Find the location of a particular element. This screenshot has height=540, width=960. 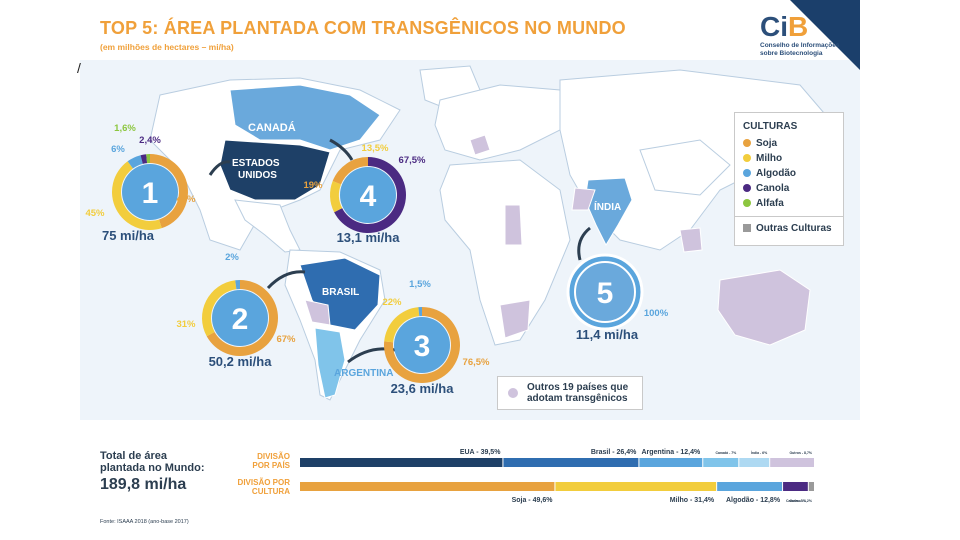

legend-title: CULTURAS is located at coordinates (770, 126).